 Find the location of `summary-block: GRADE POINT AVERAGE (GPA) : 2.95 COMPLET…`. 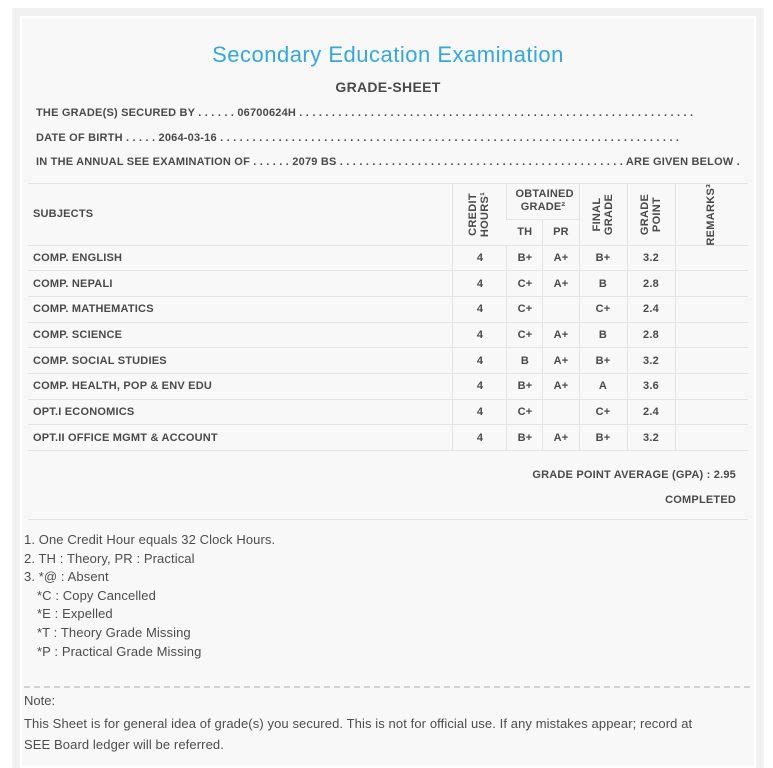

summary-block: GRADE POINT AVERAGE (GPA) : 2.95 COMPLET… is located at coordinates (388, 485).